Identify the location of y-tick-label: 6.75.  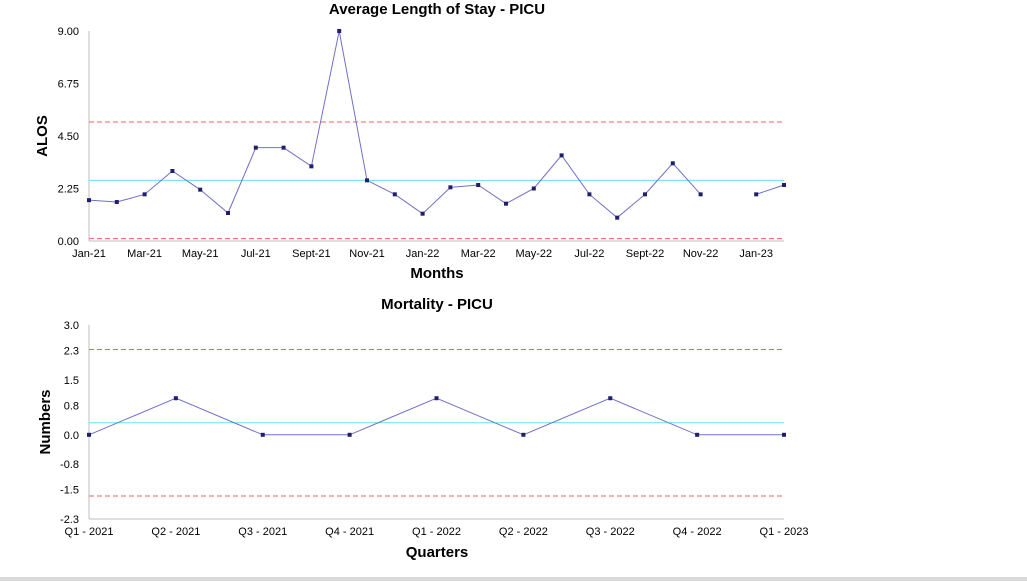
(68, 85).